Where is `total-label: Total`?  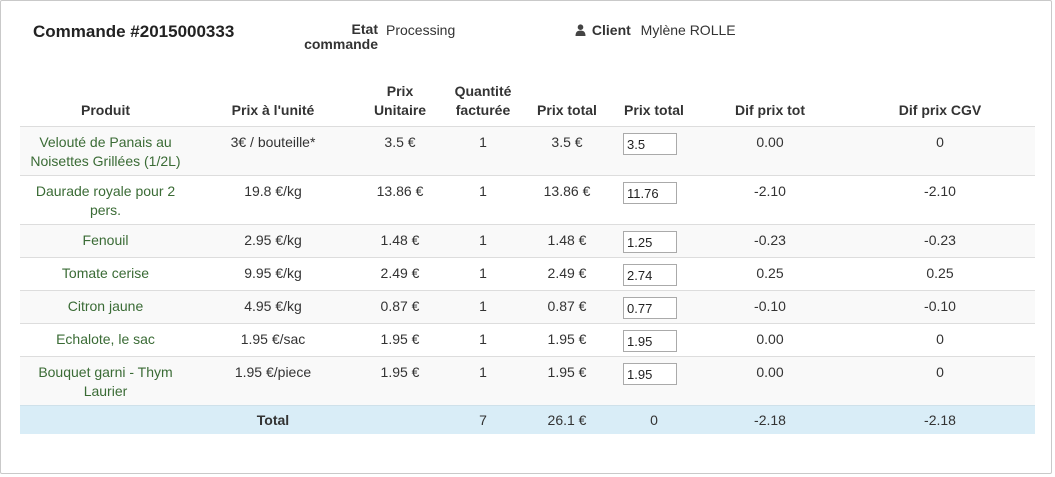
total-label: Total is located at coordinates (273, 419).